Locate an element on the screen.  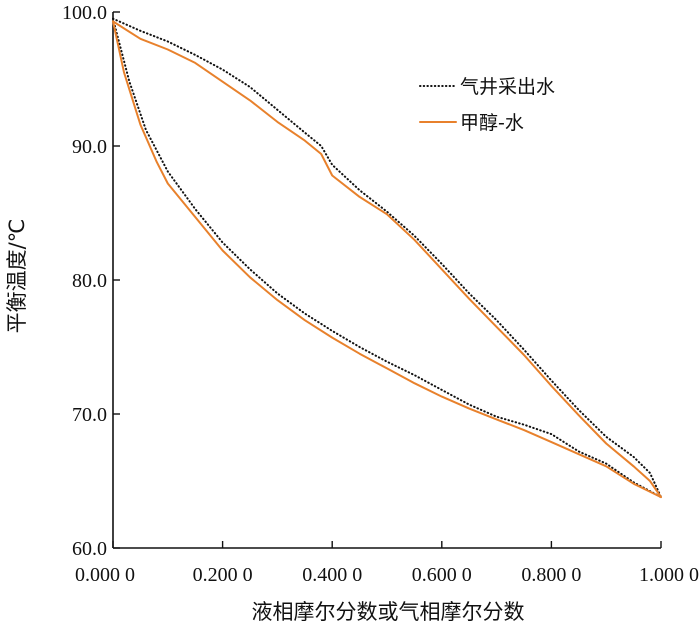
x-tick-label: 0.800 0 is located at coordinates (551, 575).